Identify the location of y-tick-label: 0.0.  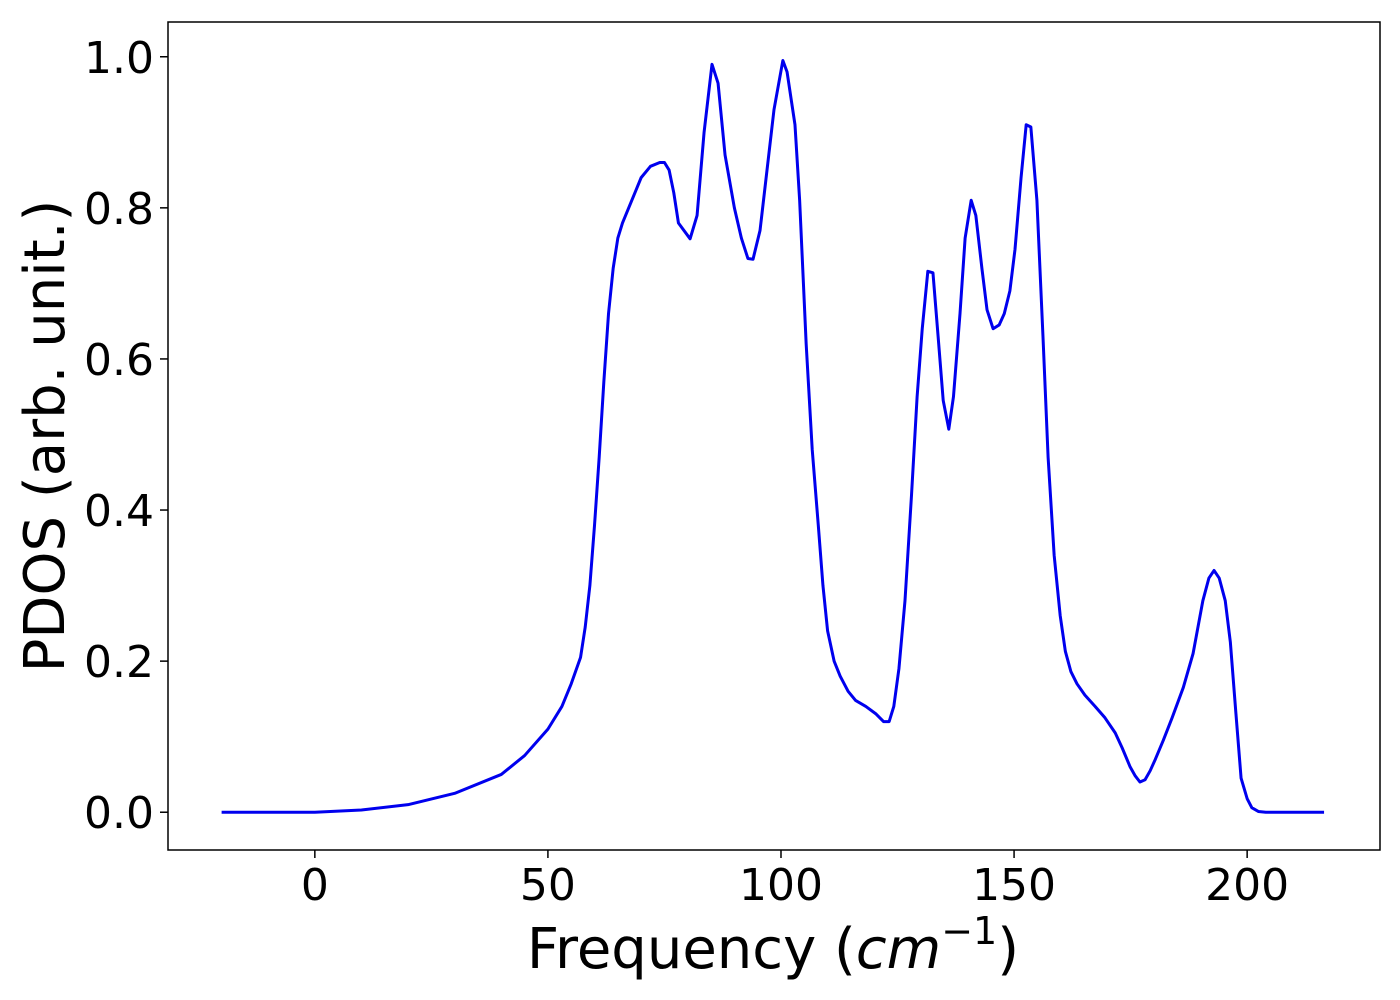
(119, 813).